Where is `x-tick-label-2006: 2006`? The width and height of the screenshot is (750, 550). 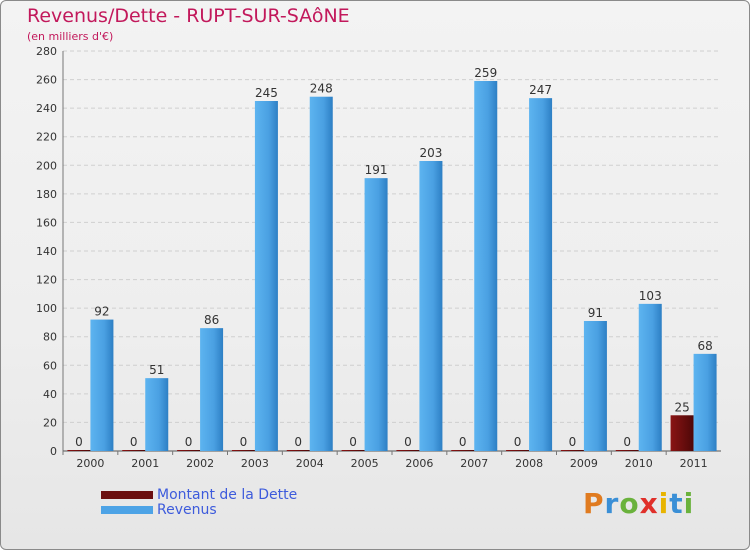
x-tick-label-2006: 2006 is located at coordinates (419, 463).